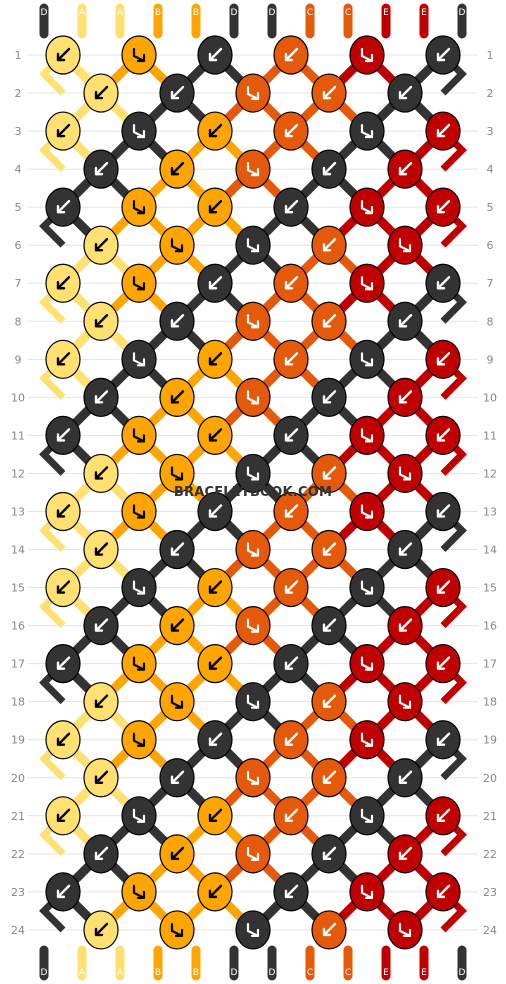 This screenshot has height=984, width=506. Describe the element at coordinates (18, 664) in the screenshot. I see `row-label-left: 17` at that location.